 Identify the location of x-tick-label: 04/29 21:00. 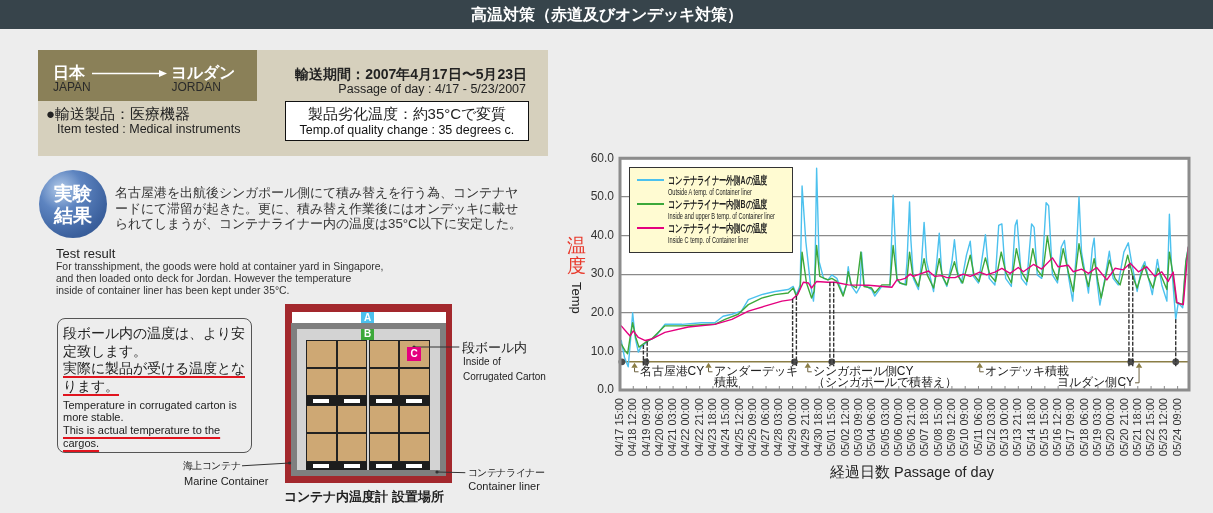
(804, 427).